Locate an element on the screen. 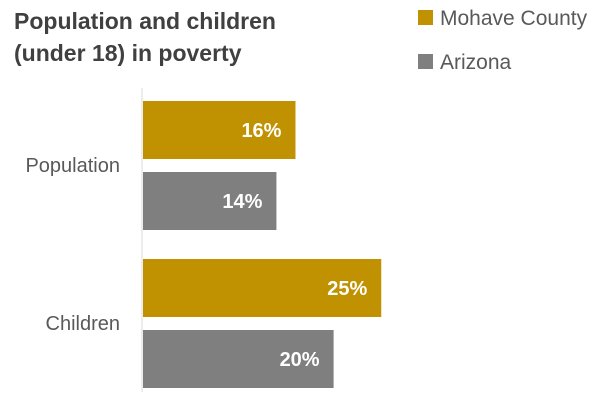  bar-arizona-population is located at coordinates (210, 201).